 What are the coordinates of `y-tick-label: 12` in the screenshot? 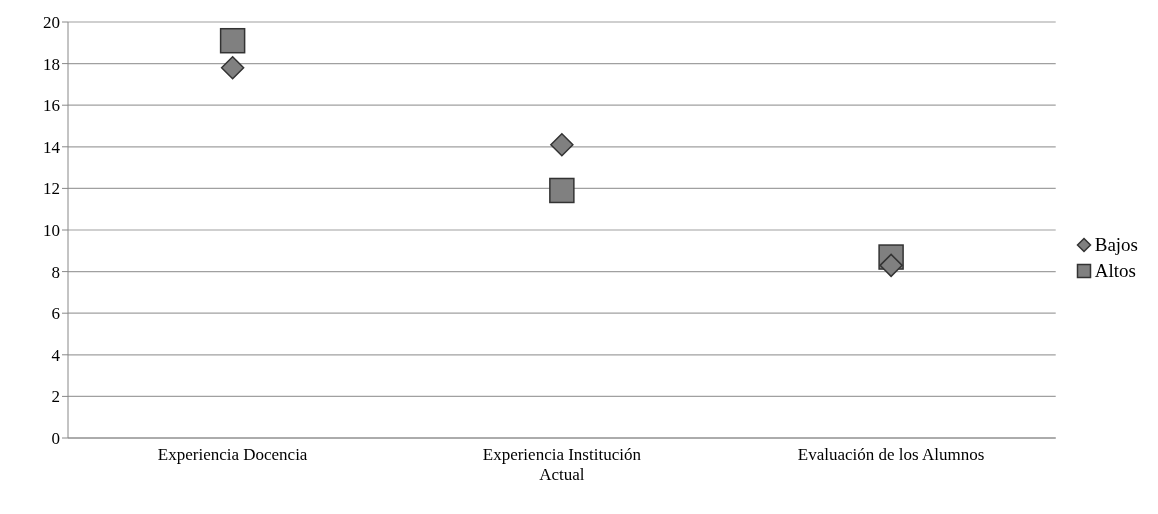 It's located at (51, 189).